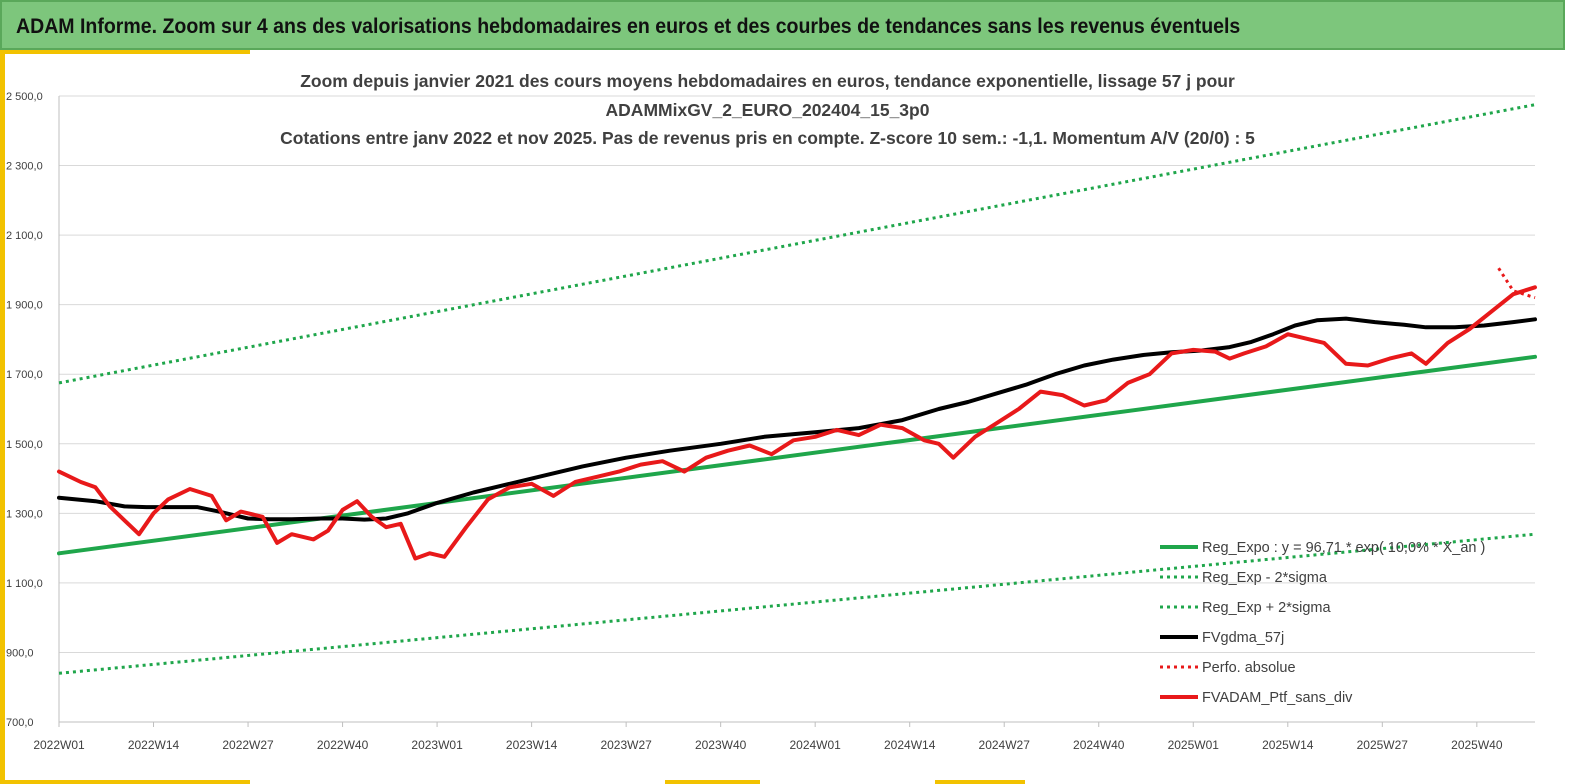  Describe the element at coordinates (1194, 745) in the screenshot. I see `x-tick-label: 2025W01` at that location.